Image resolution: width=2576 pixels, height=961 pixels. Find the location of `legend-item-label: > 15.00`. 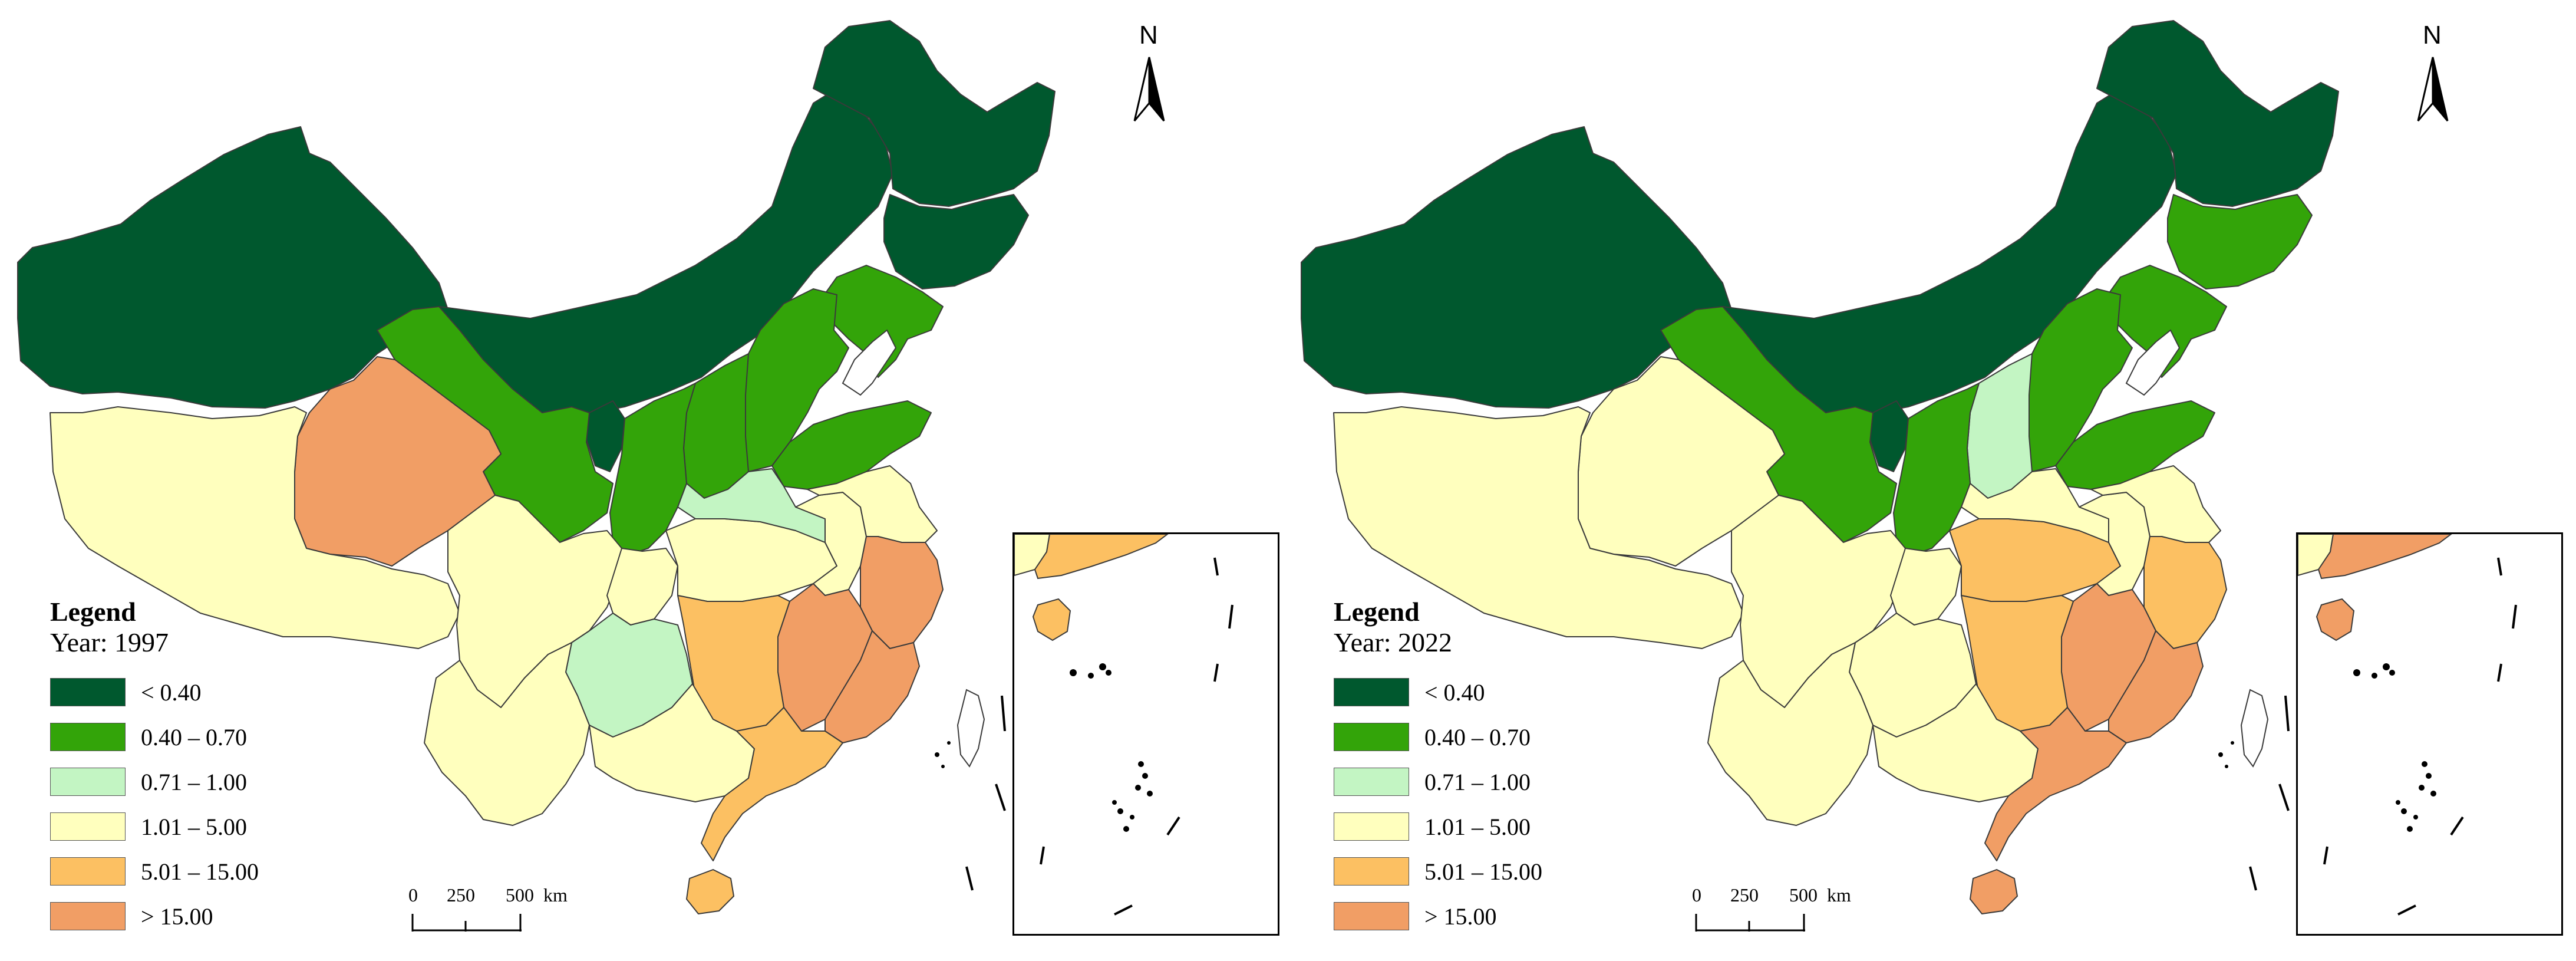

legend-item-label: > 15.00 is located at coordinates (1461, 916).